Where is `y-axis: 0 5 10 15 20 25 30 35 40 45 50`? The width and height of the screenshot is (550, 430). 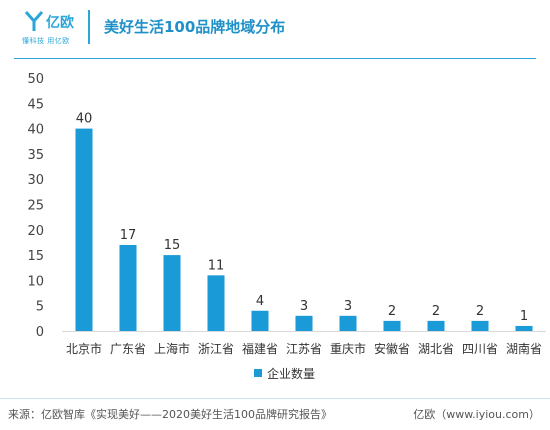 y-axis: 0 5 10 15 20 25 30 35 40 45 50 is located at coordinates (35, 206).